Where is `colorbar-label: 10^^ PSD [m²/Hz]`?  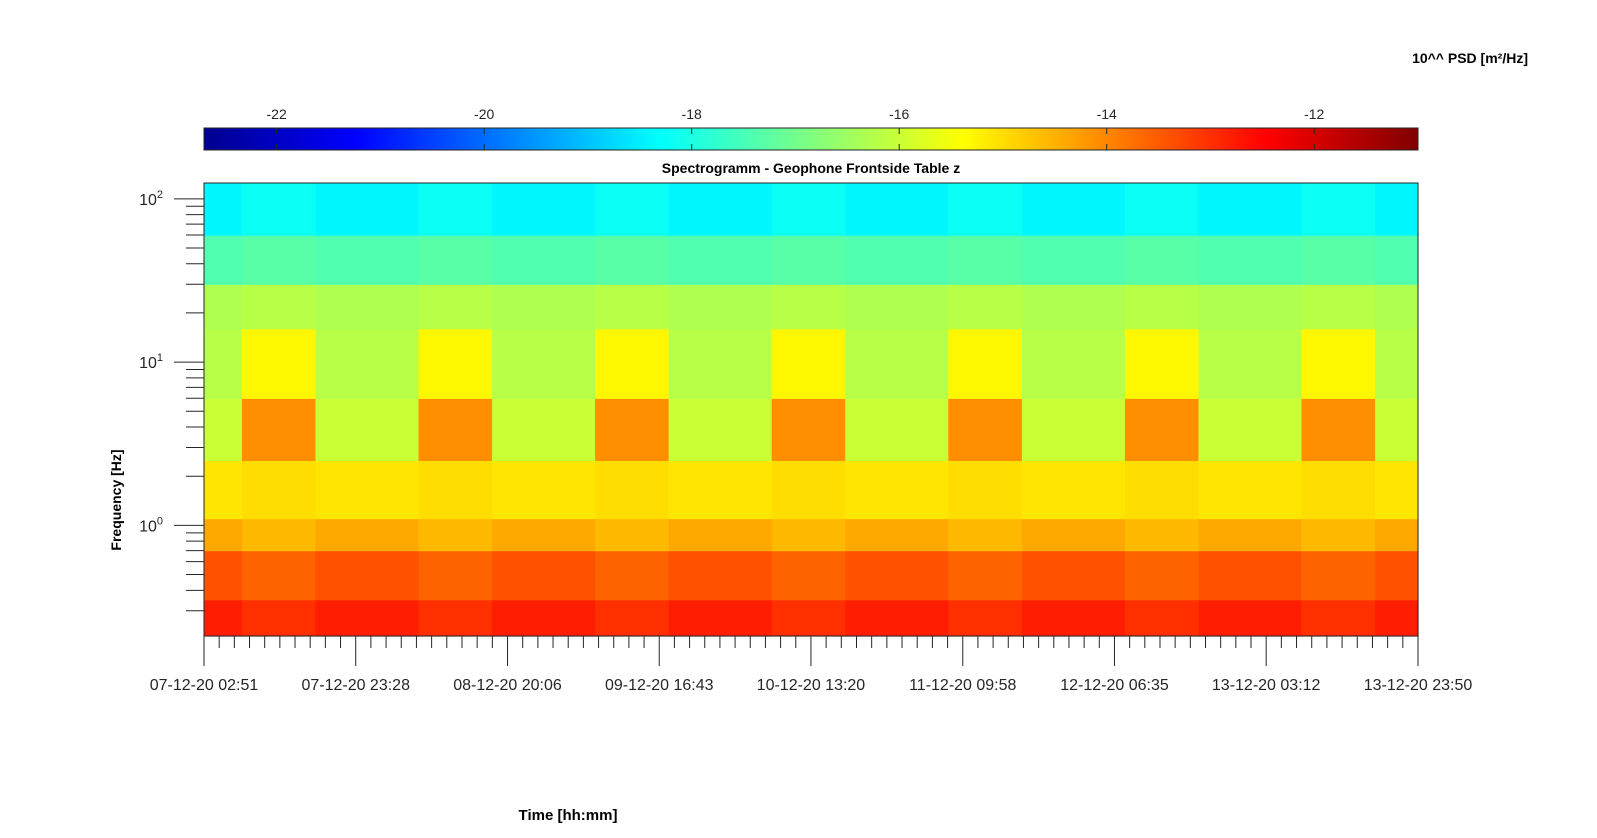 colorbar-label: 10^^ PSD [m²/Hz] is located at coordinates (1470, 58).